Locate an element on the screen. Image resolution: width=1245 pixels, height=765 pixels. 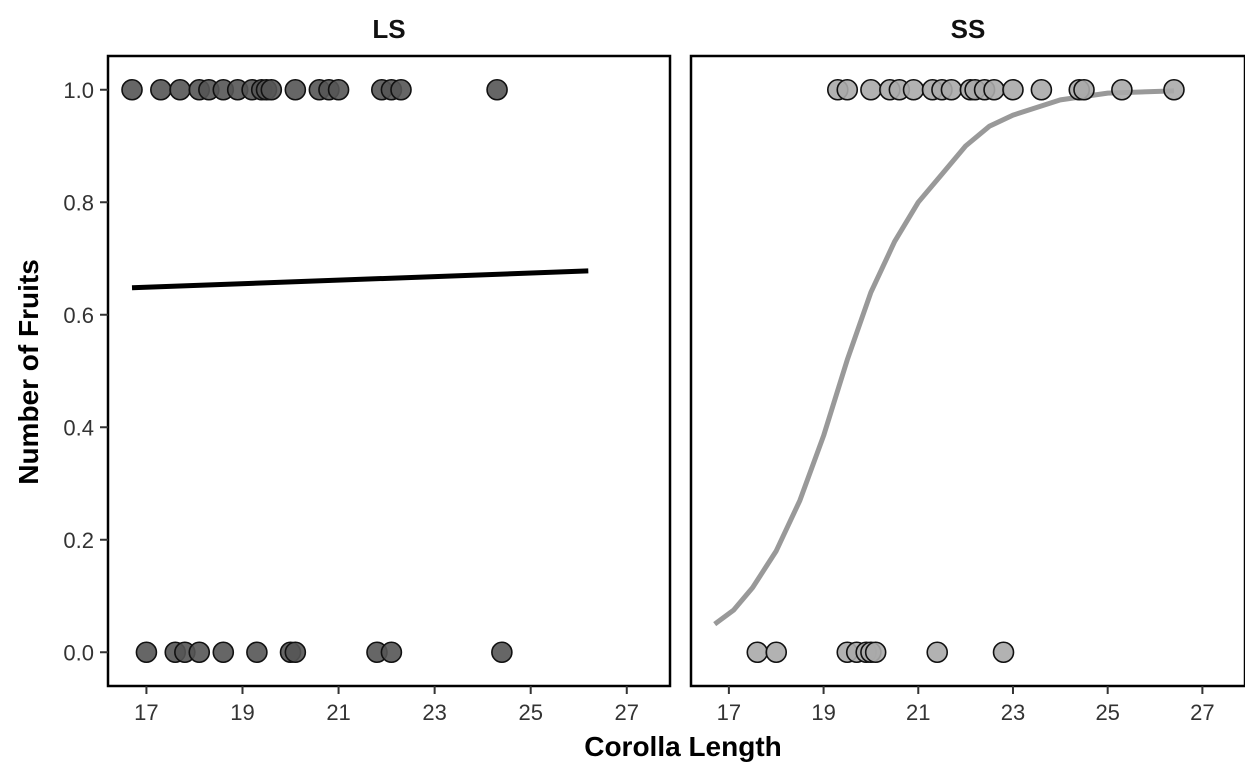
y-tick-label: 1.0 is located at coordinates (78, 90).